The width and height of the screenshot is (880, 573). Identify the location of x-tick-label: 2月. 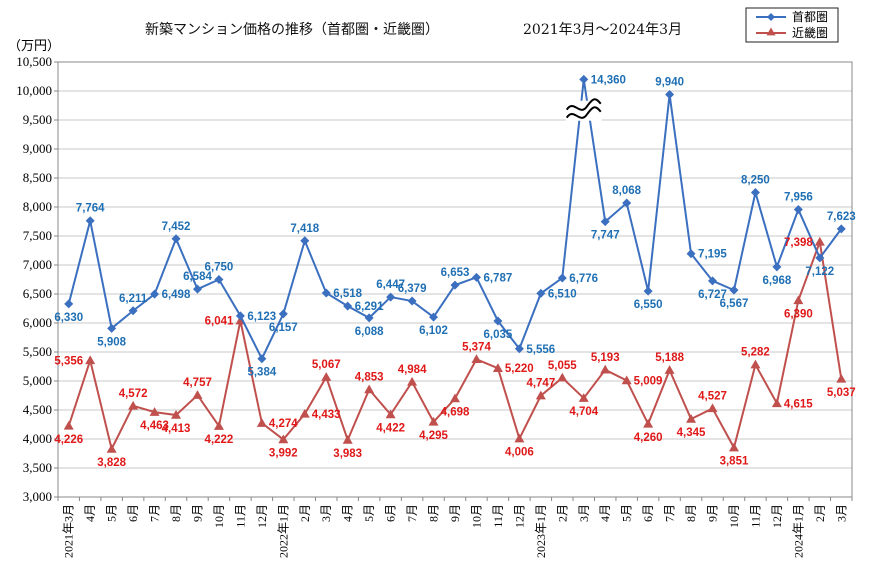
(820, 513).